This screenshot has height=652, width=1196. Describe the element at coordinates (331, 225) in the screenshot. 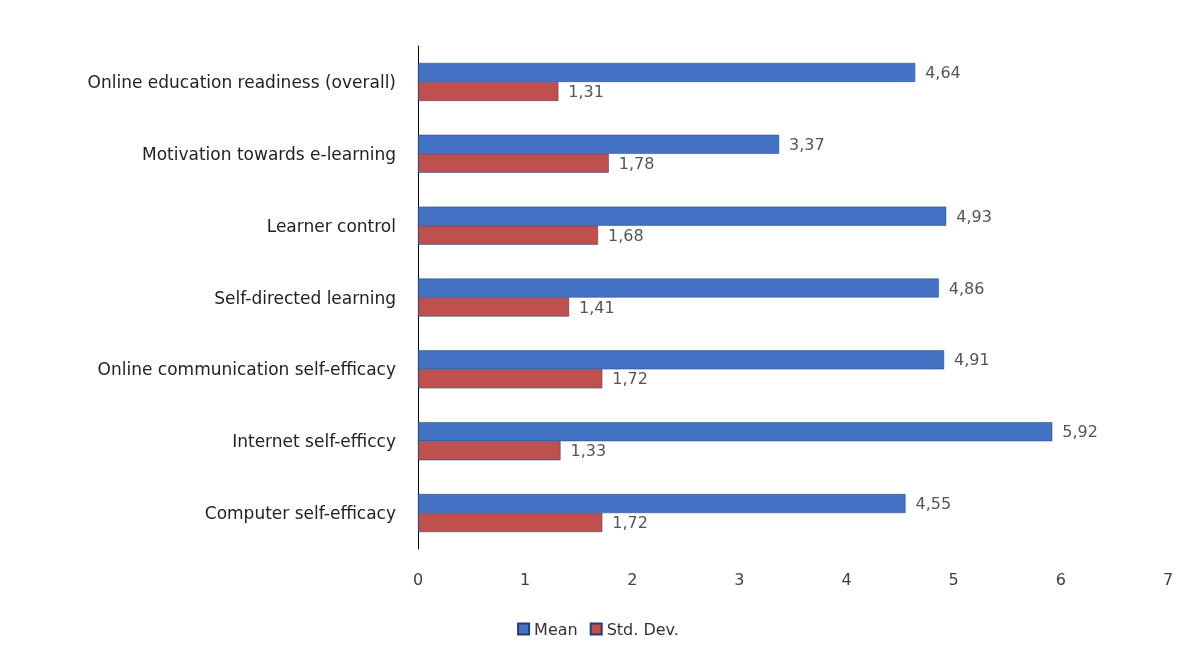

I see `y-tick-label: Learner control` at that location.